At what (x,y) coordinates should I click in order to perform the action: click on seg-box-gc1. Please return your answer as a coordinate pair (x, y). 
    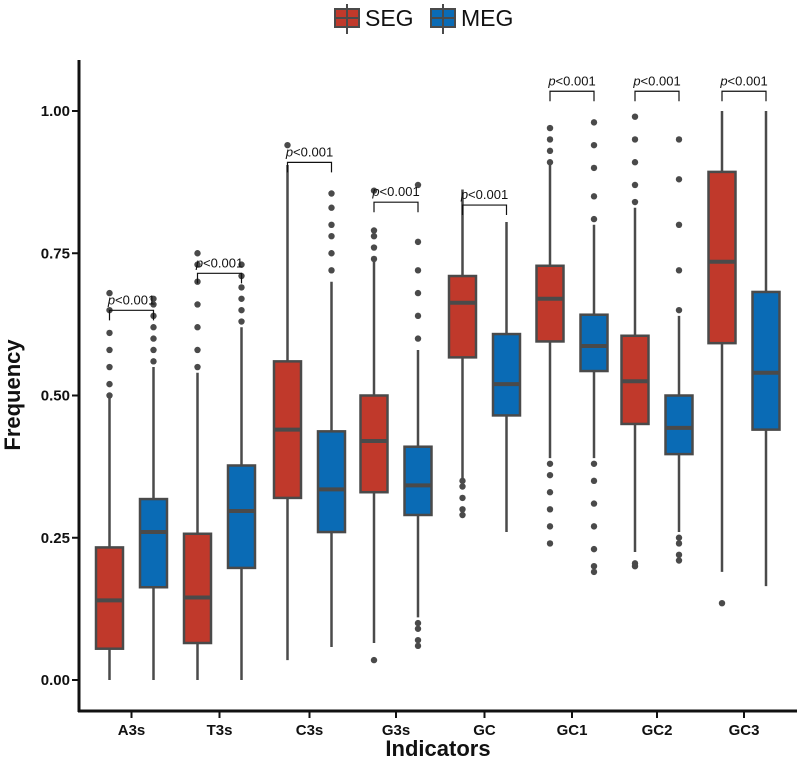
    Looking at the image, I should click on (550, 335).